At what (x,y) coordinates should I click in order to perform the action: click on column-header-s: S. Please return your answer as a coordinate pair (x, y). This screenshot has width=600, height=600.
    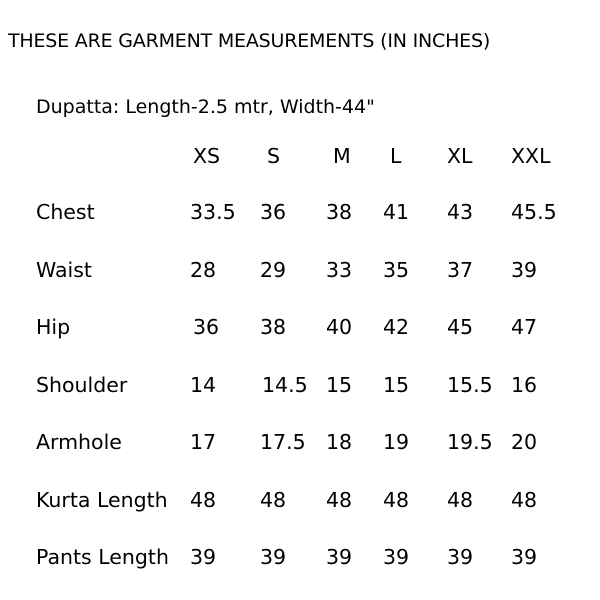
    Looking at the image, I should click on (274, 156).